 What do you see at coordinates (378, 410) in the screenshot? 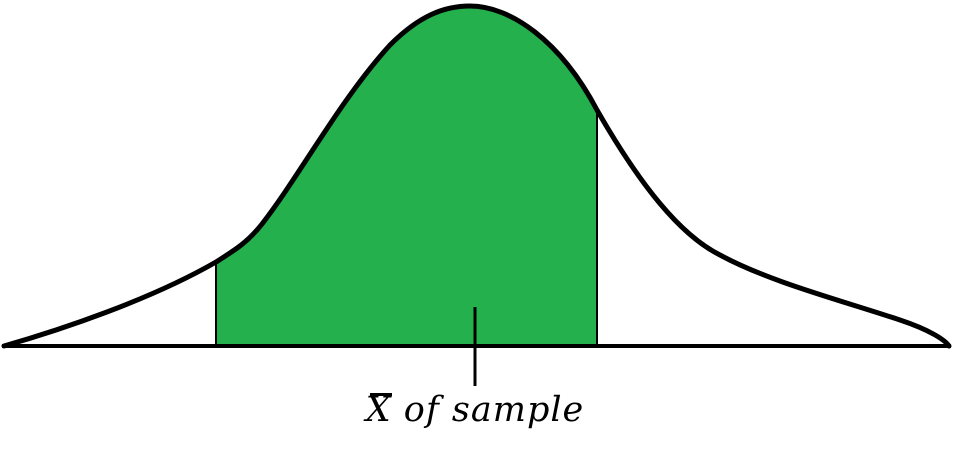
I see `x-bar-symbol: X` at bounding box center [378, 410].